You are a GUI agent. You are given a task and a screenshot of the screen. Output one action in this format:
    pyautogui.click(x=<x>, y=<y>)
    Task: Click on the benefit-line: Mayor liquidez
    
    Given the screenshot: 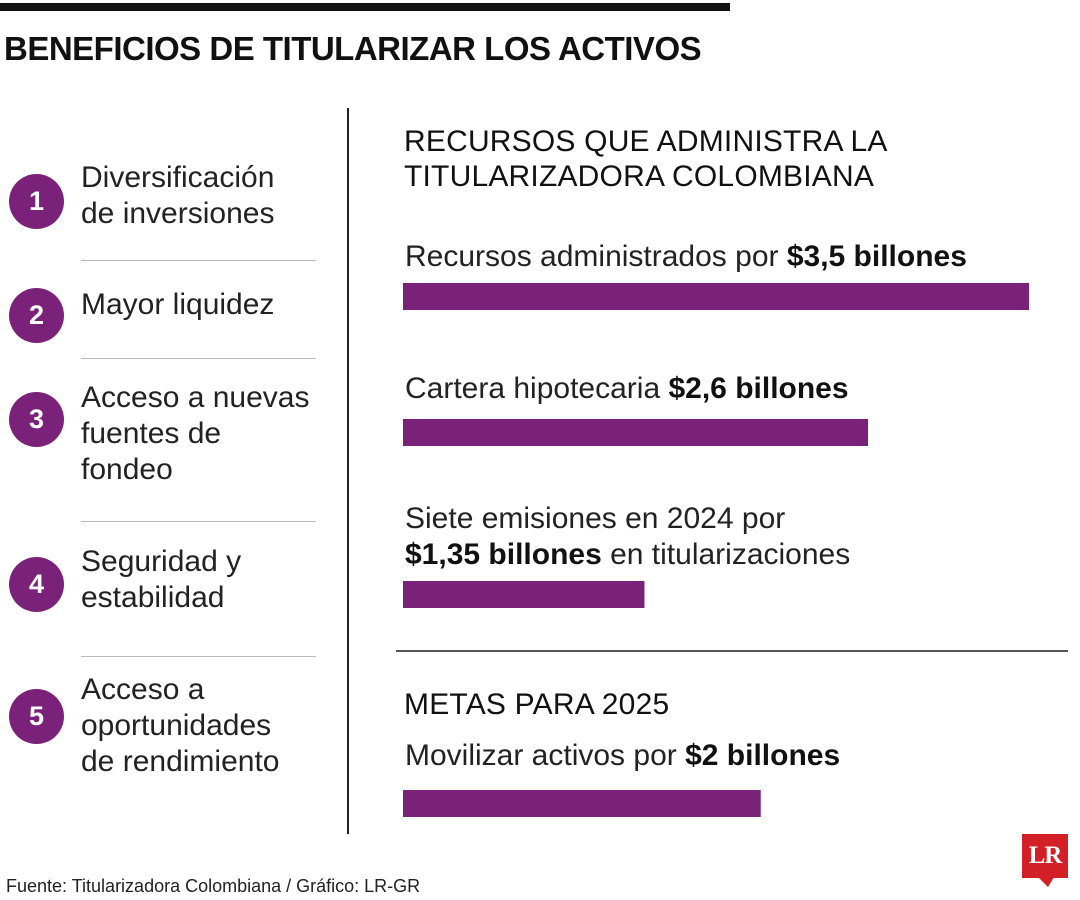 What is the action you would take?
    pyautogui.click(x=178, y=304)
    